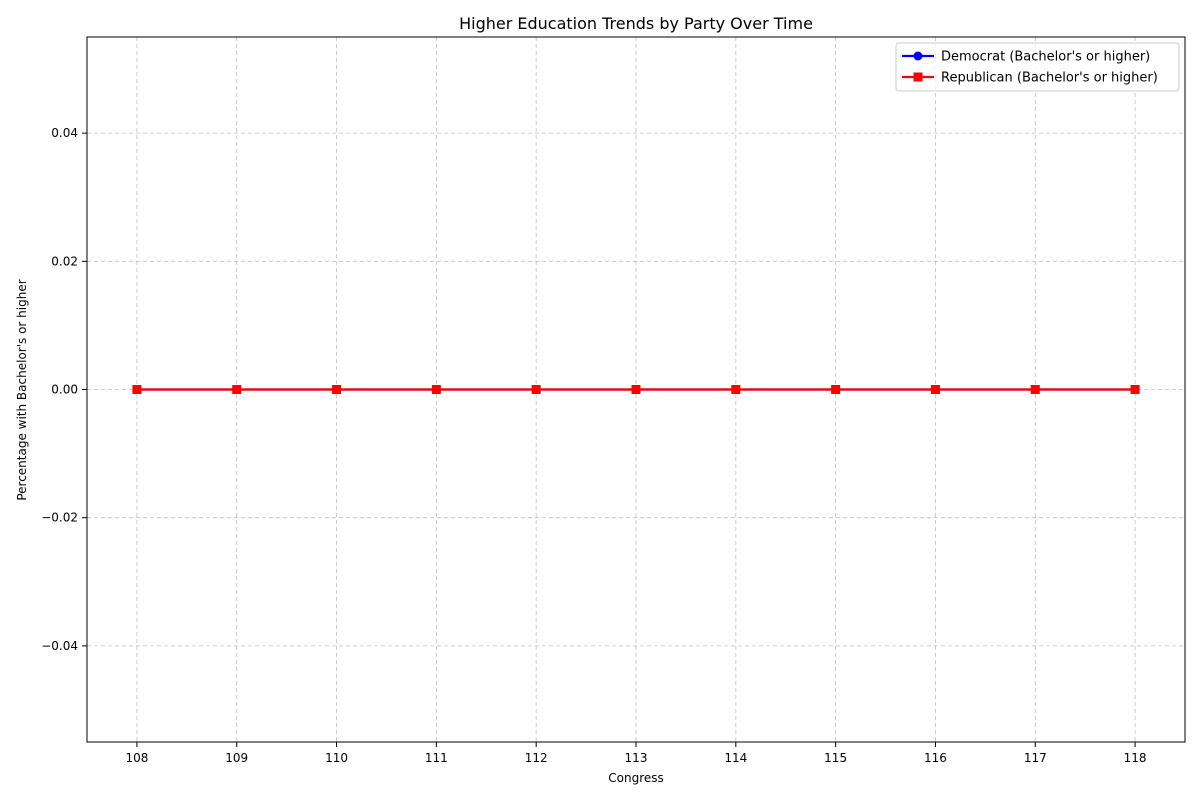  What do you see at coordinates (835, 758) in the screenshot?
I see `x-tick-label: 115` at bounding box center [835, 758].